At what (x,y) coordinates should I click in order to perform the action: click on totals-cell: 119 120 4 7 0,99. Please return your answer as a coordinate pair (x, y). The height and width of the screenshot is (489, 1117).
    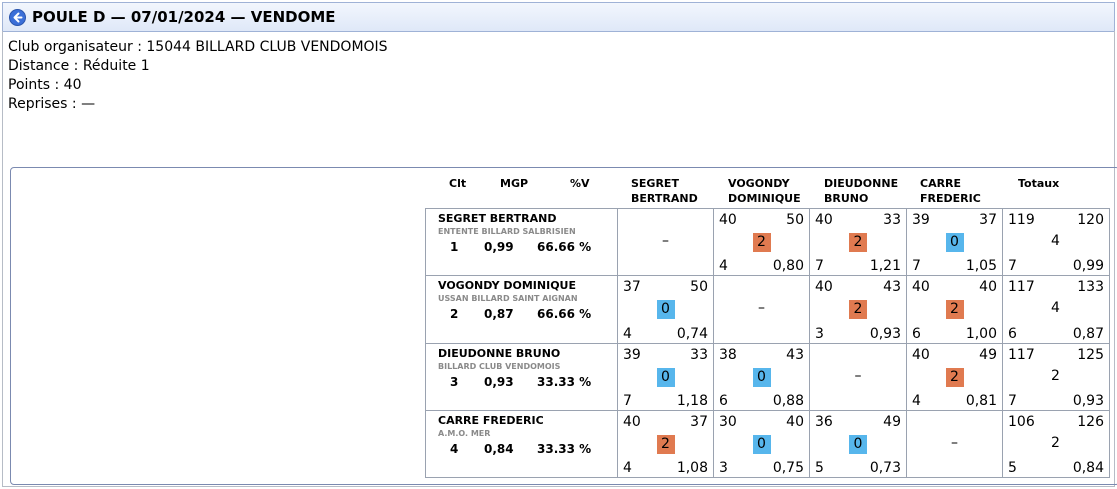
    Looking at the image, I should click on (1056, 242).